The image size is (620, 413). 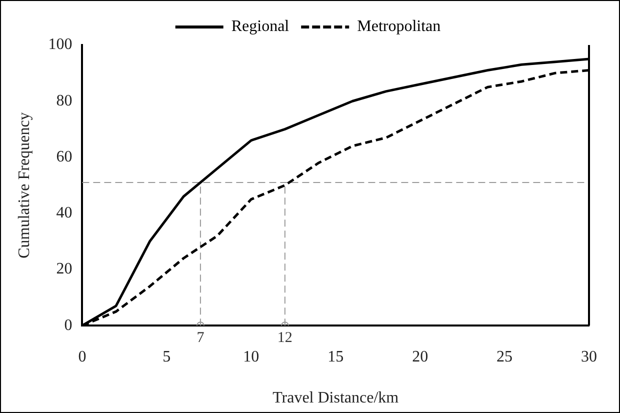 What do you see at coordinates (251, 357) in the screenshot?
I see `x-tick-label: 10` at bounding box center [251, 357].